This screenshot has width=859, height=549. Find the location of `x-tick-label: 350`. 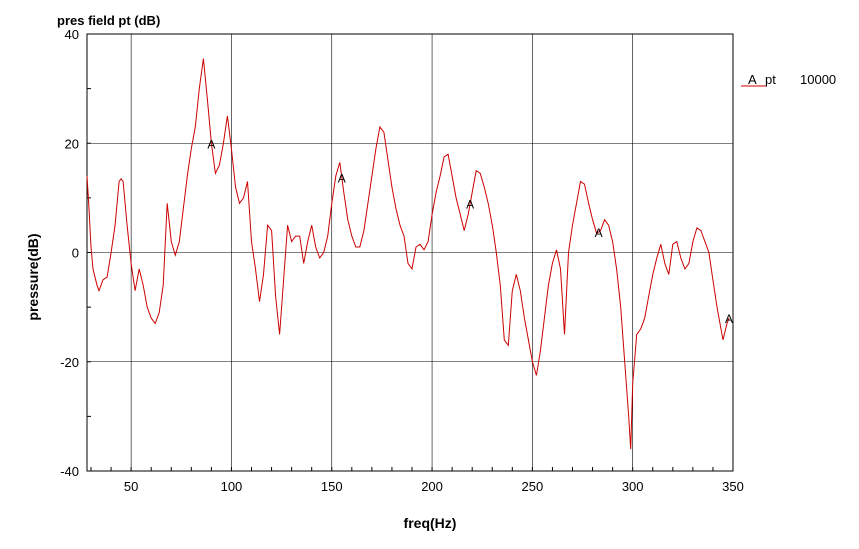

x-tick-label: 350 is located at coordinates (733, 486).